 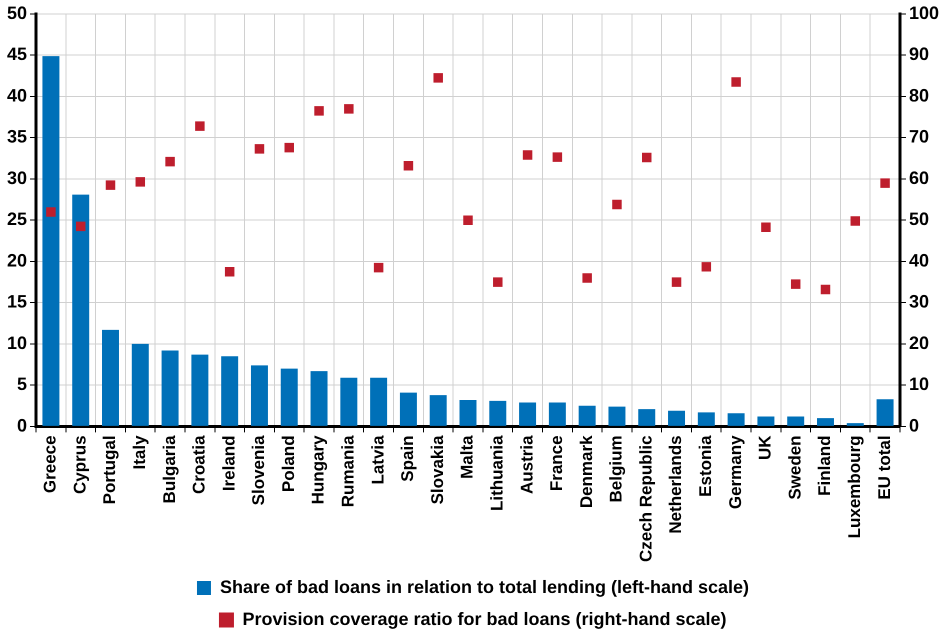 I want to click on x-tick-label: Slovakia, so click(x=437, y=469).